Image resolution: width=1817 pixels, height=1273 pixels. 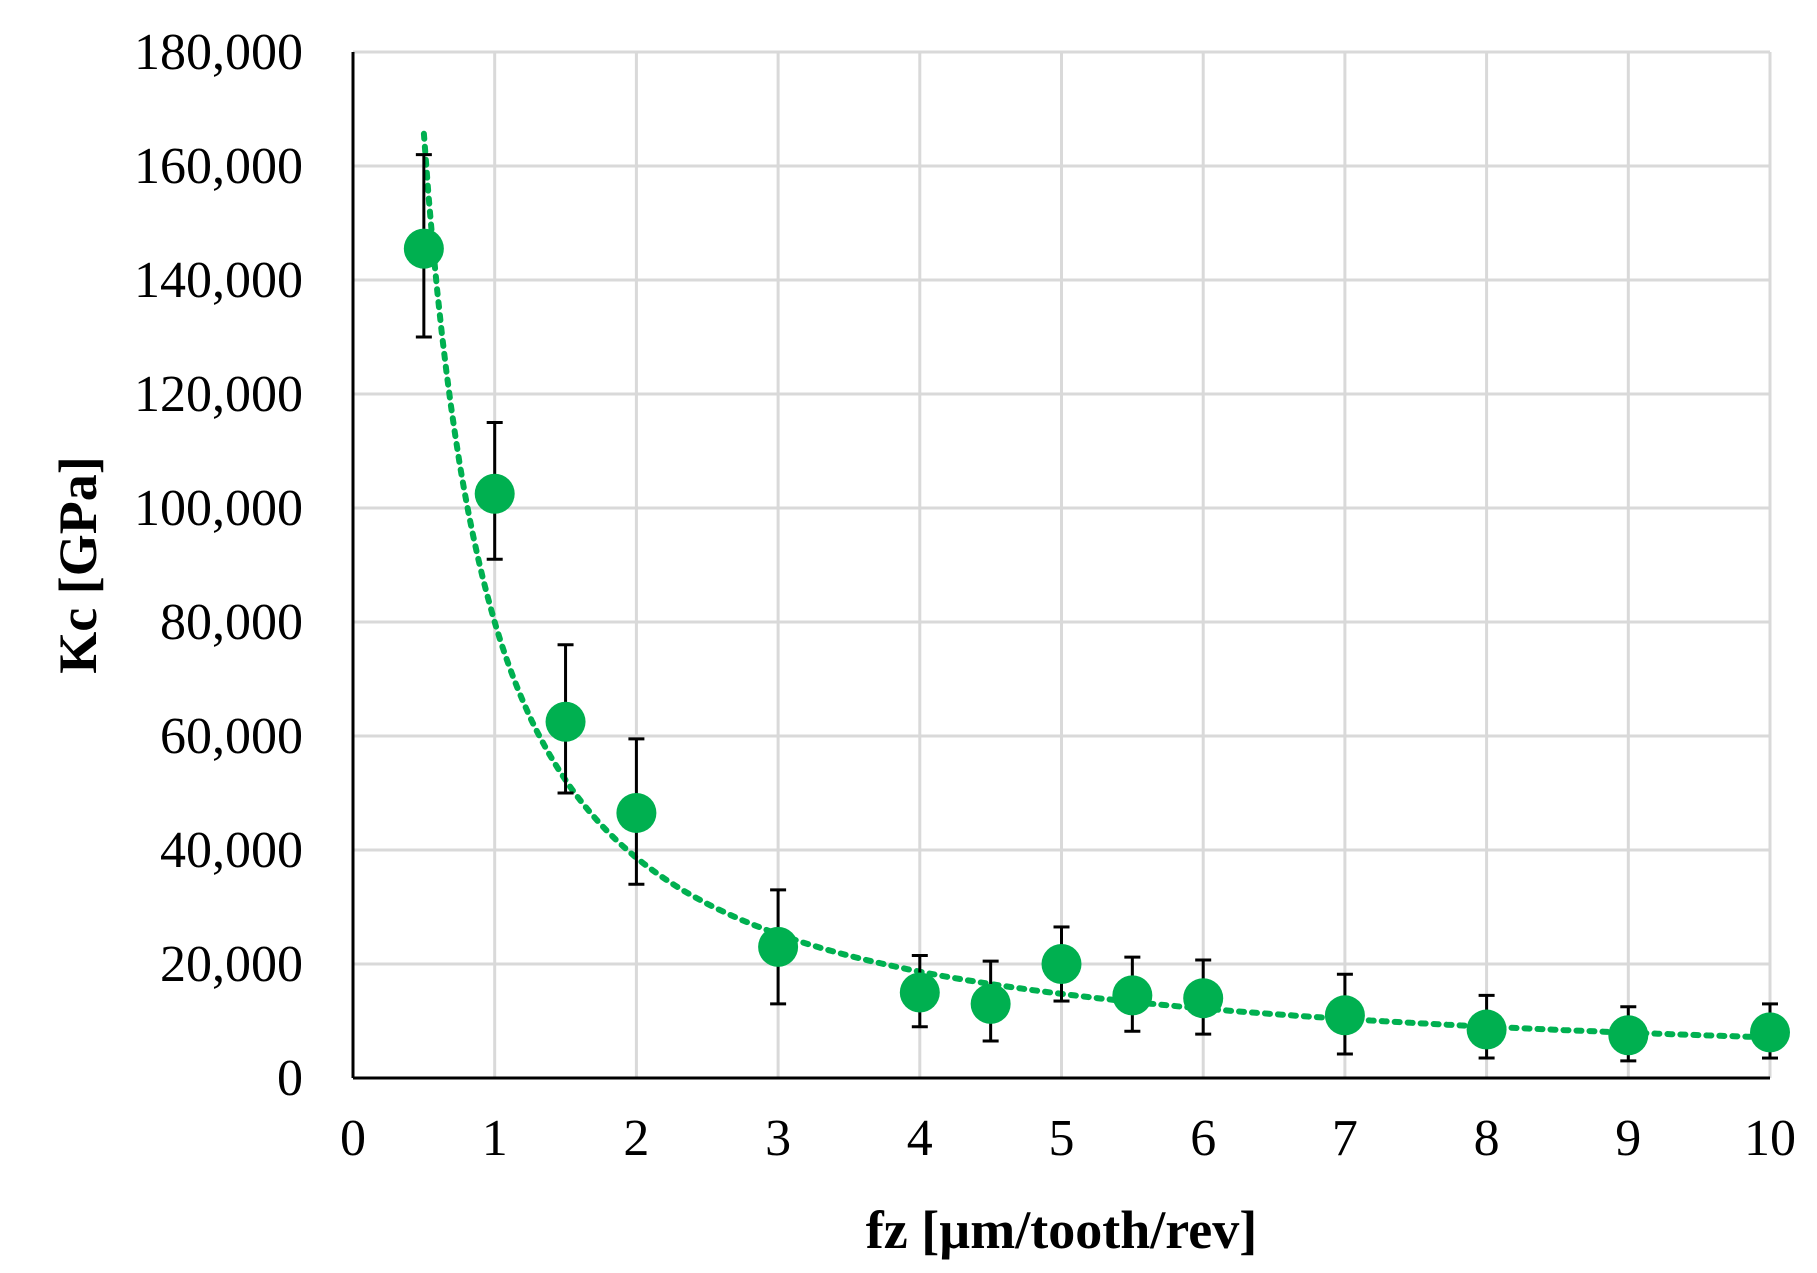 What do you see at coordinates (218, 280) in the screenshot?
I see `y-tick-label: 140,000` at bounding box center [218, 280].